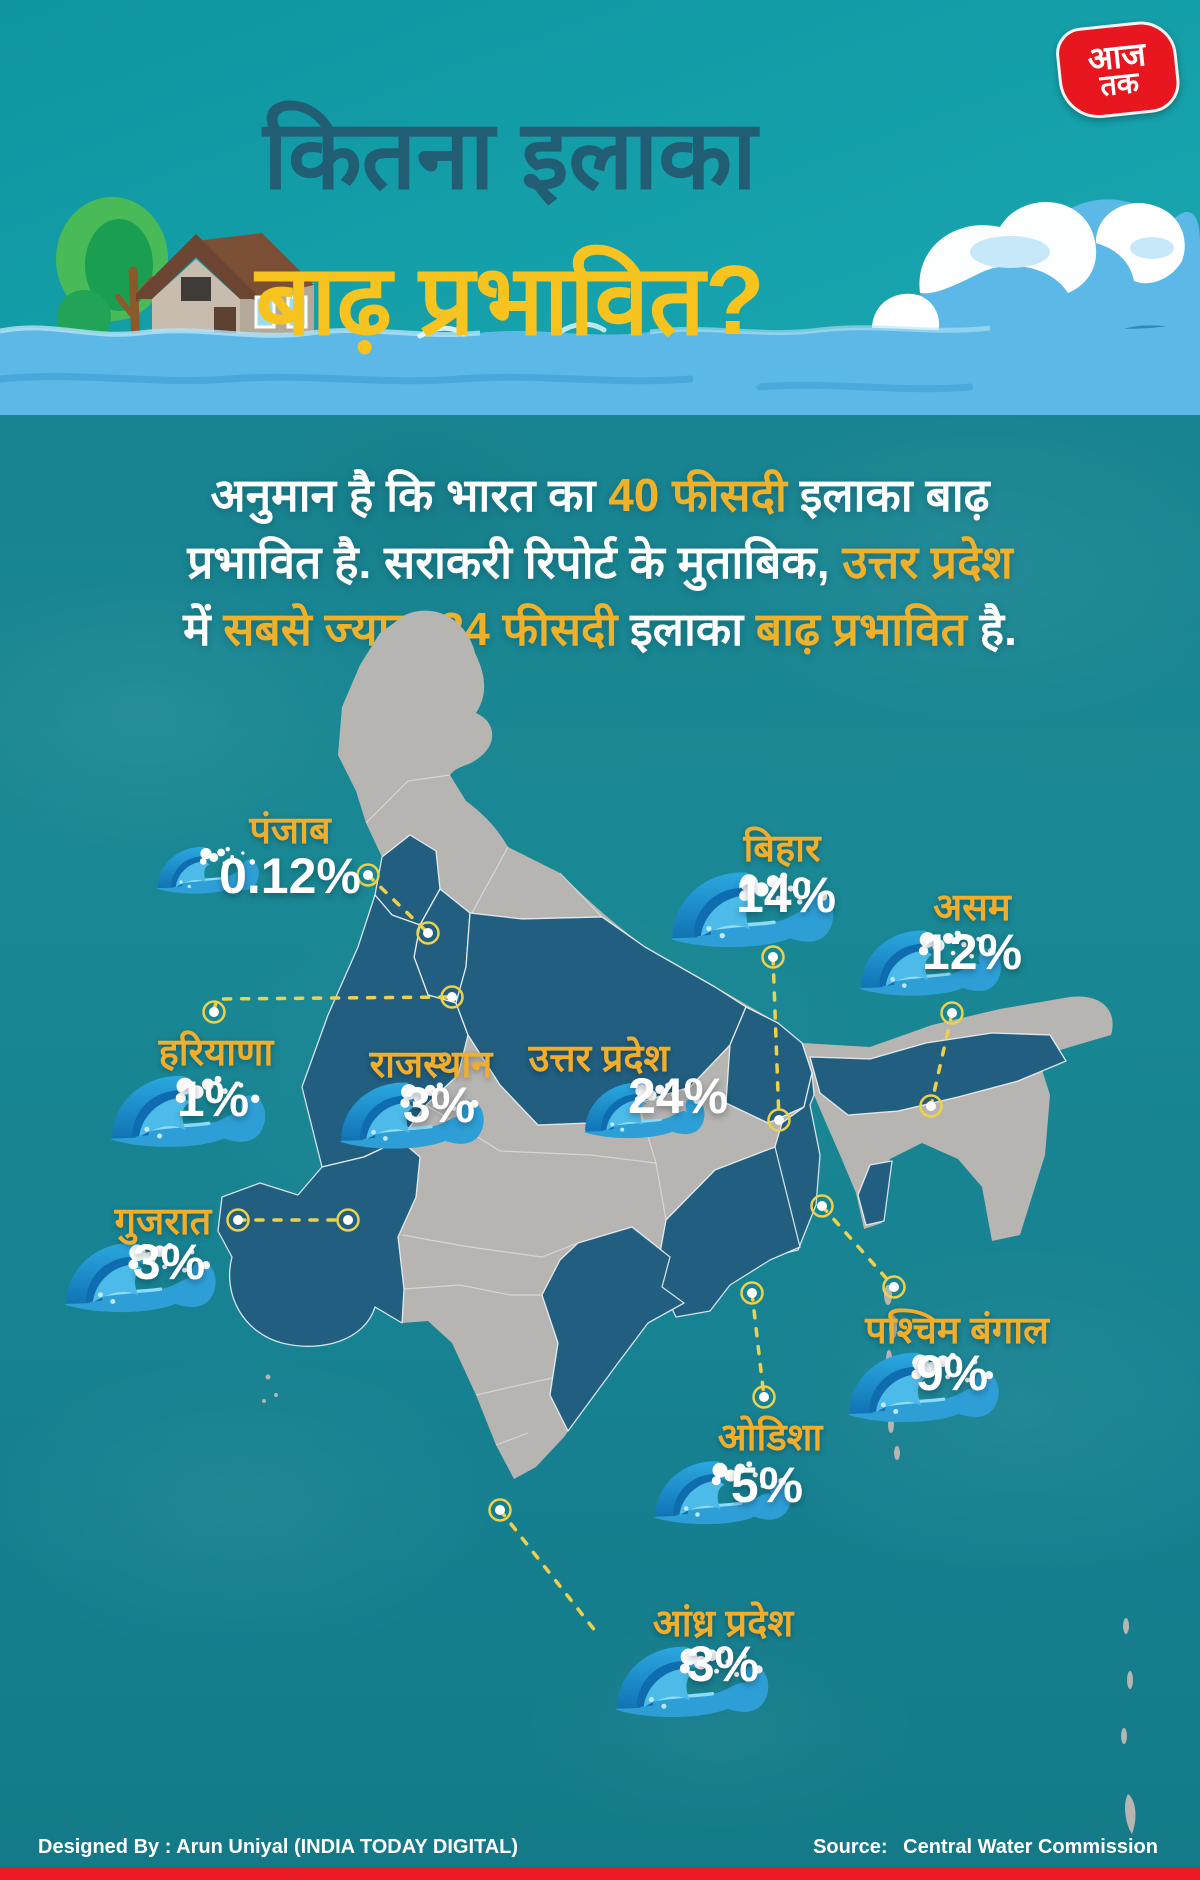 This screenshot has width=1200, height=1880. Describe the element at coordinates (290, 831) in the screenshot. I see `state-name-punjab: पंजाब` at that location.